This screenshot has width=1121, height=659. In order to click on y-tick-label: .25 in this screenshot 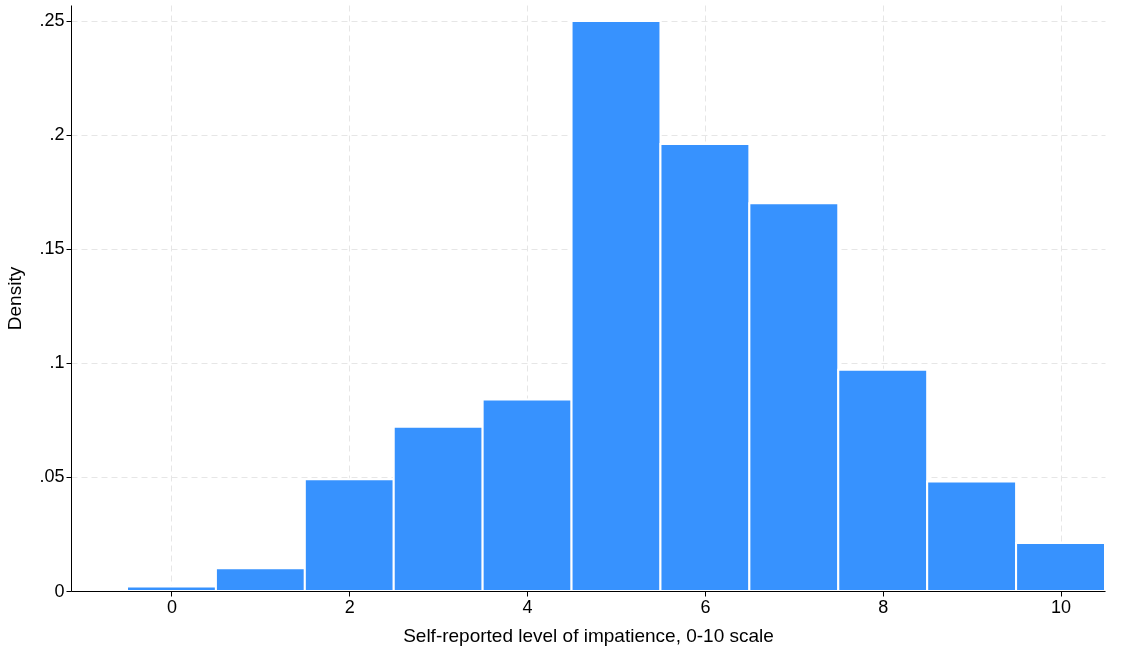, I will do `click(52, 20)`.